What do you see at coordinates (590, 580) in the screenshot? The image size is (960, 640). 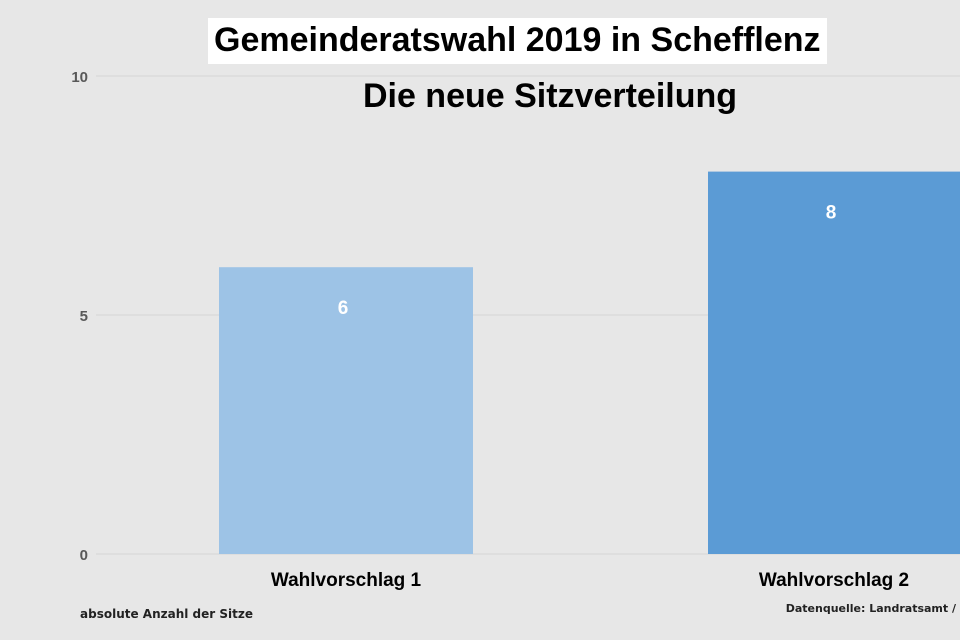 I see `x-tick-labels: Wahlvorschlag 1 Wahlvorschlag 2` at bounding box center [590, 580].